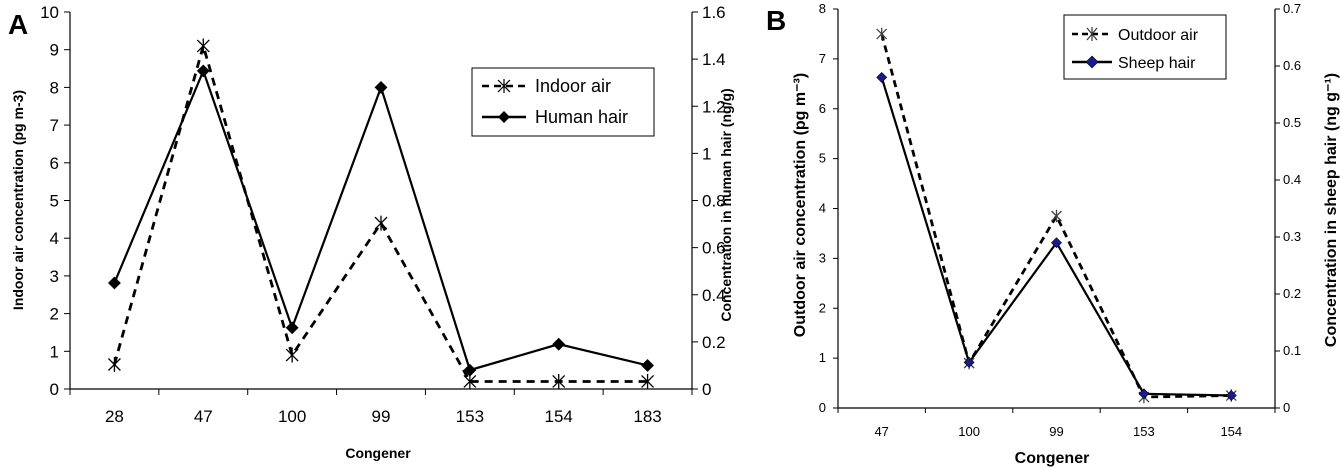  Describe the element at coordinates (714, 295) in the screenshot. I see `panel-a-y2tick-label: 0.4` at that location.